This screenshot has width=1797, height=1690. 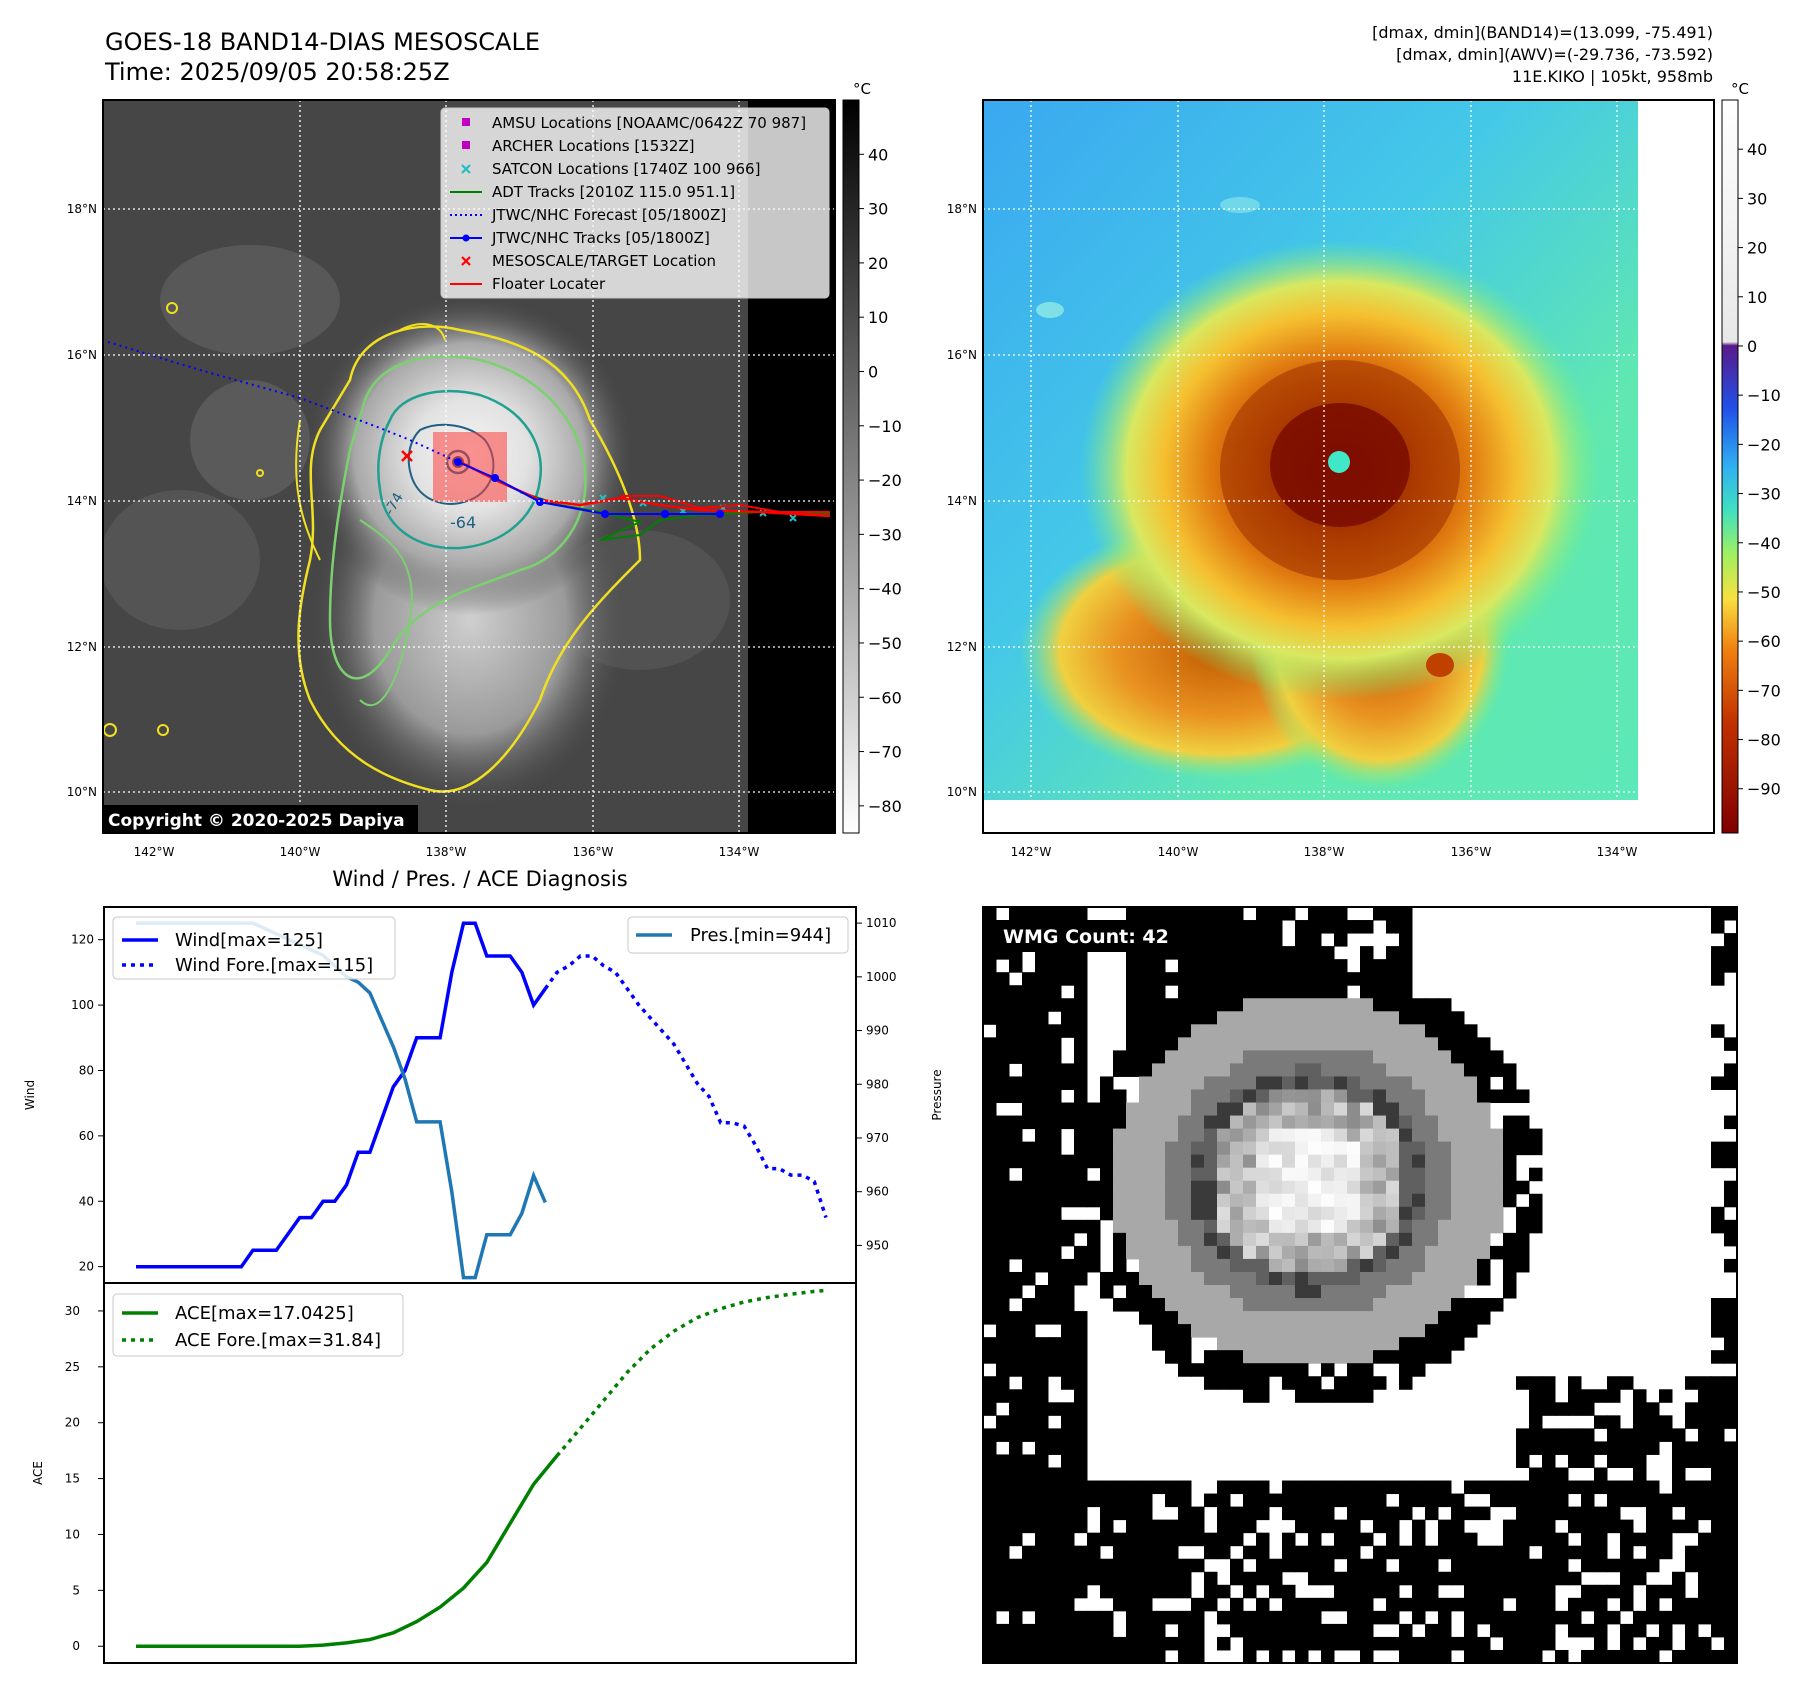 What do you see at coordinates (254, 948) in the screenshot?
I see `wind-legend-box` at bounding box center [254, 948].